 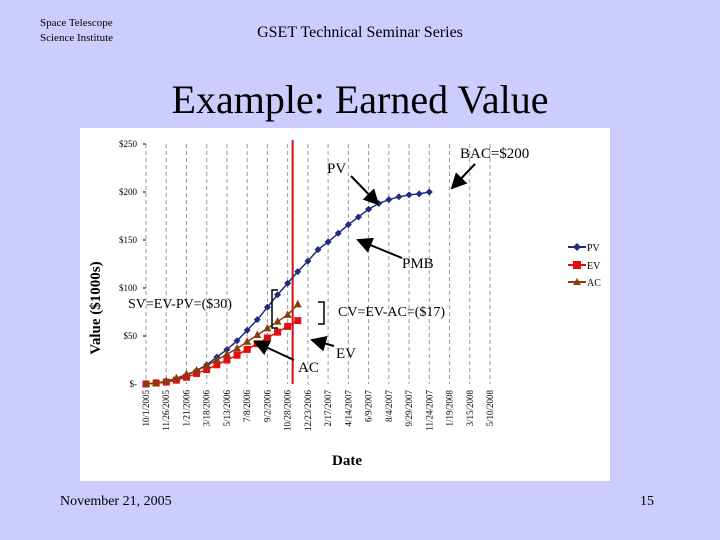 I want to click on series-line-ac, so click(x=222, y=344).